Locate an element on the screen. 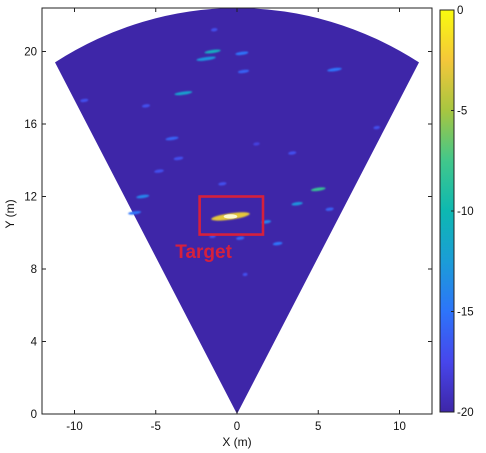  y-axis-label: Y (m) is located at coordinates (10, 213).